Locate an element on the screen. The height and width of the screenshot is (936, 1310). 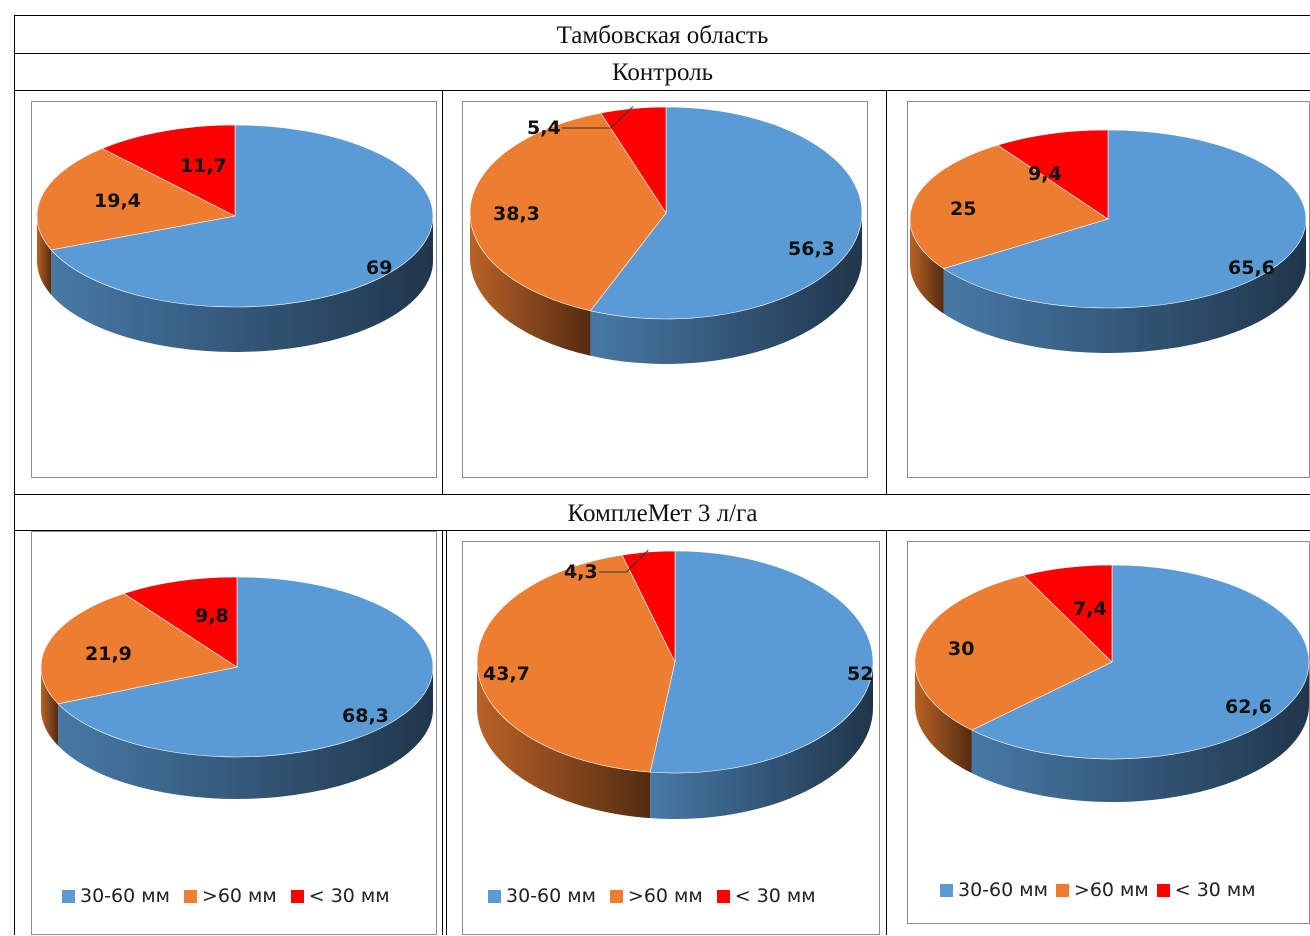
pie-svg: 65,6 25 9,4 is located at coordinates (1108, 241).